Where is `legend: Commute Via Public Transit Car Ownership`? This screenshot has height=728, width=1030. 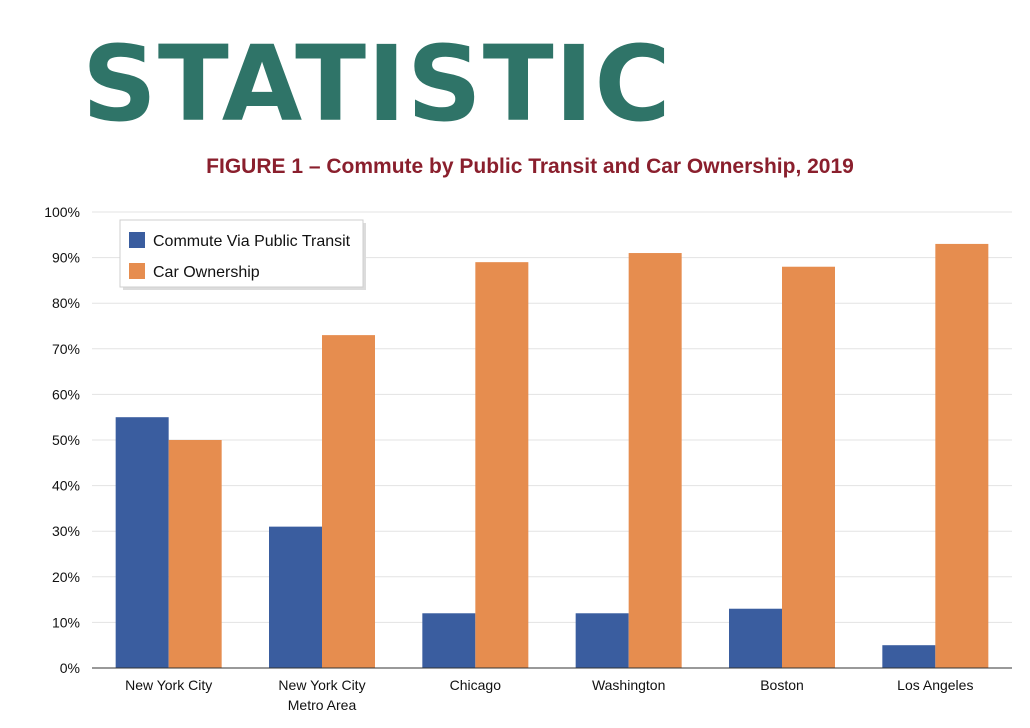 legend: Commute Via Public Transit Car Ownership is located at coordinates (242, 254).